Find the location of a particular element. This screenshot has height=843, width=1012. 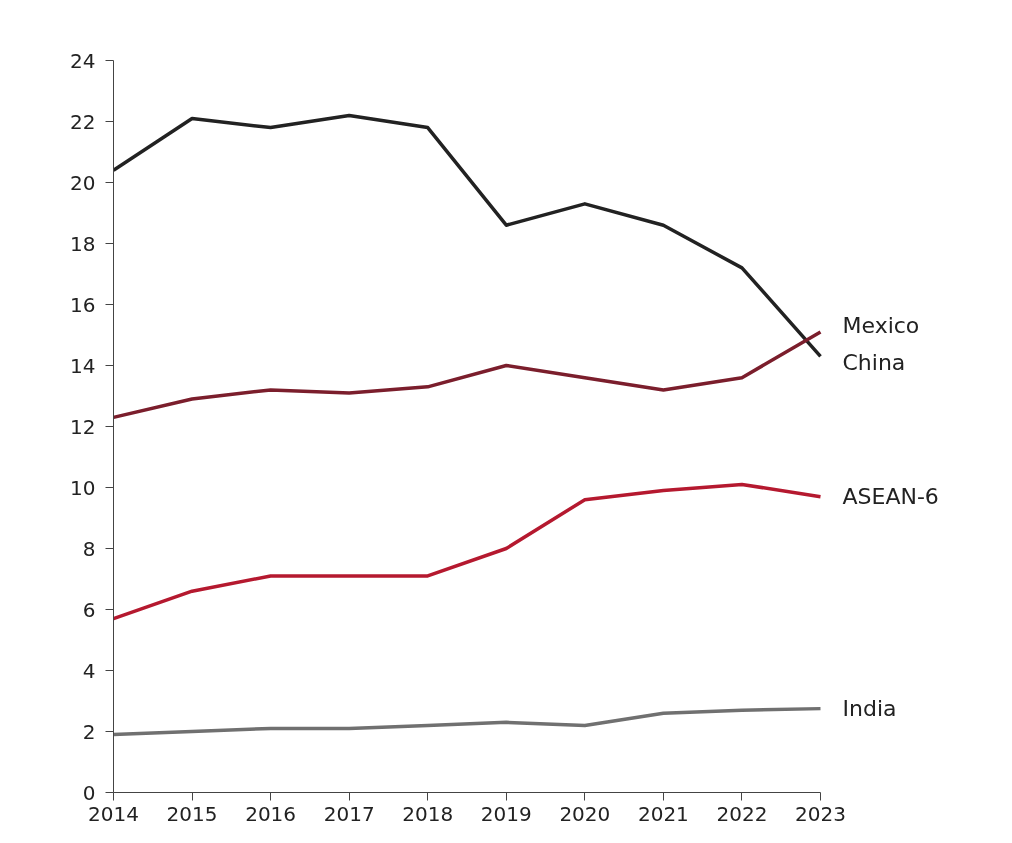

y-tick-label: 8 is located at coordinates (89, 548).